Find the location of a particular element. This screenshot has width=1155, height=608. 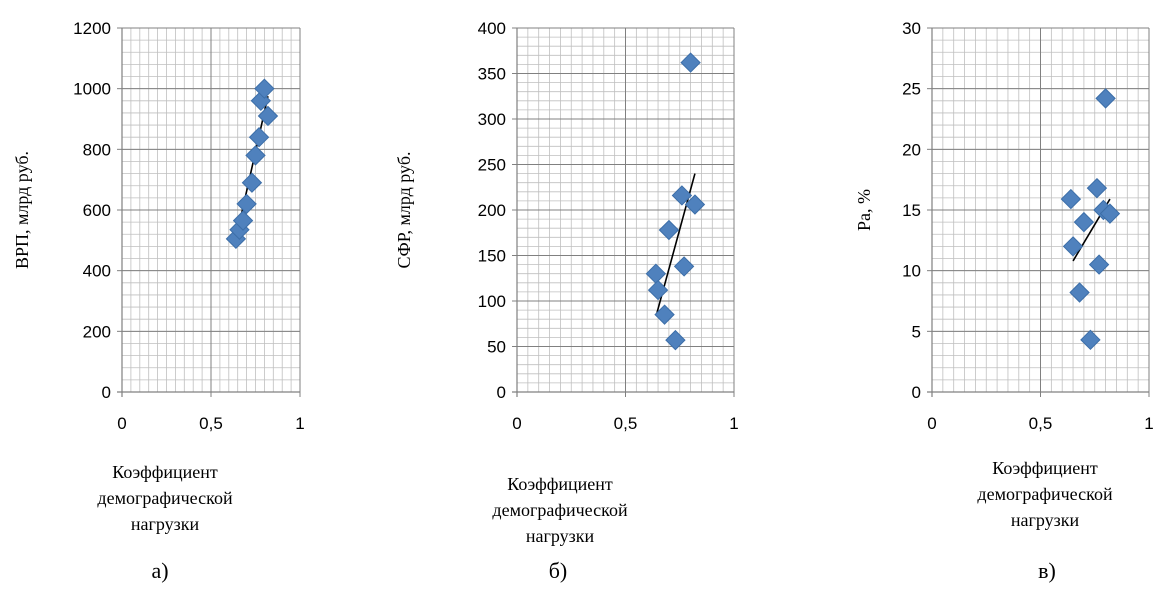

y-tick-label: 15 is located at coordinates (911, 210).